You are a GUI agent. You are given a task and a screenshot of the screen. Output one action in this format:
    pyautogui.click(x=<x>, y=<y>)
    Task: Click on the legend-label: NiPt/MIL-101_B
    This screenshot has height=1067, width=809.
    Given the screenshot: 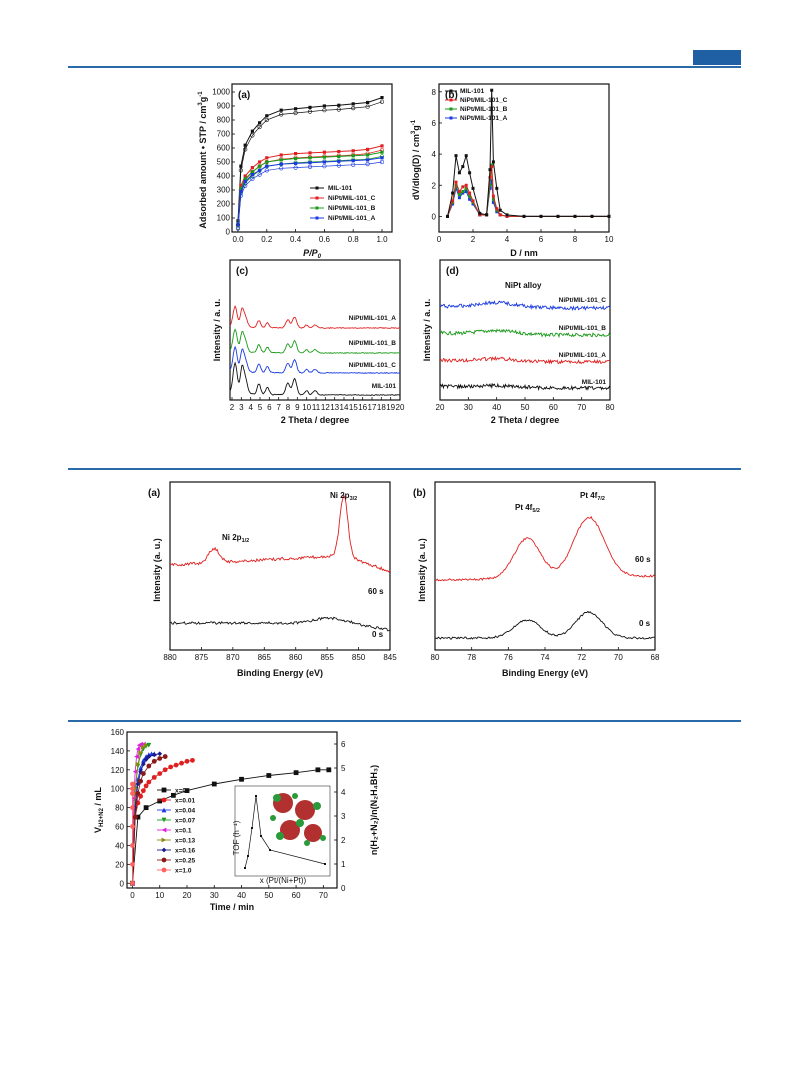 What is the action you would take?
    pyautogui.click(x=484, y=109)
    